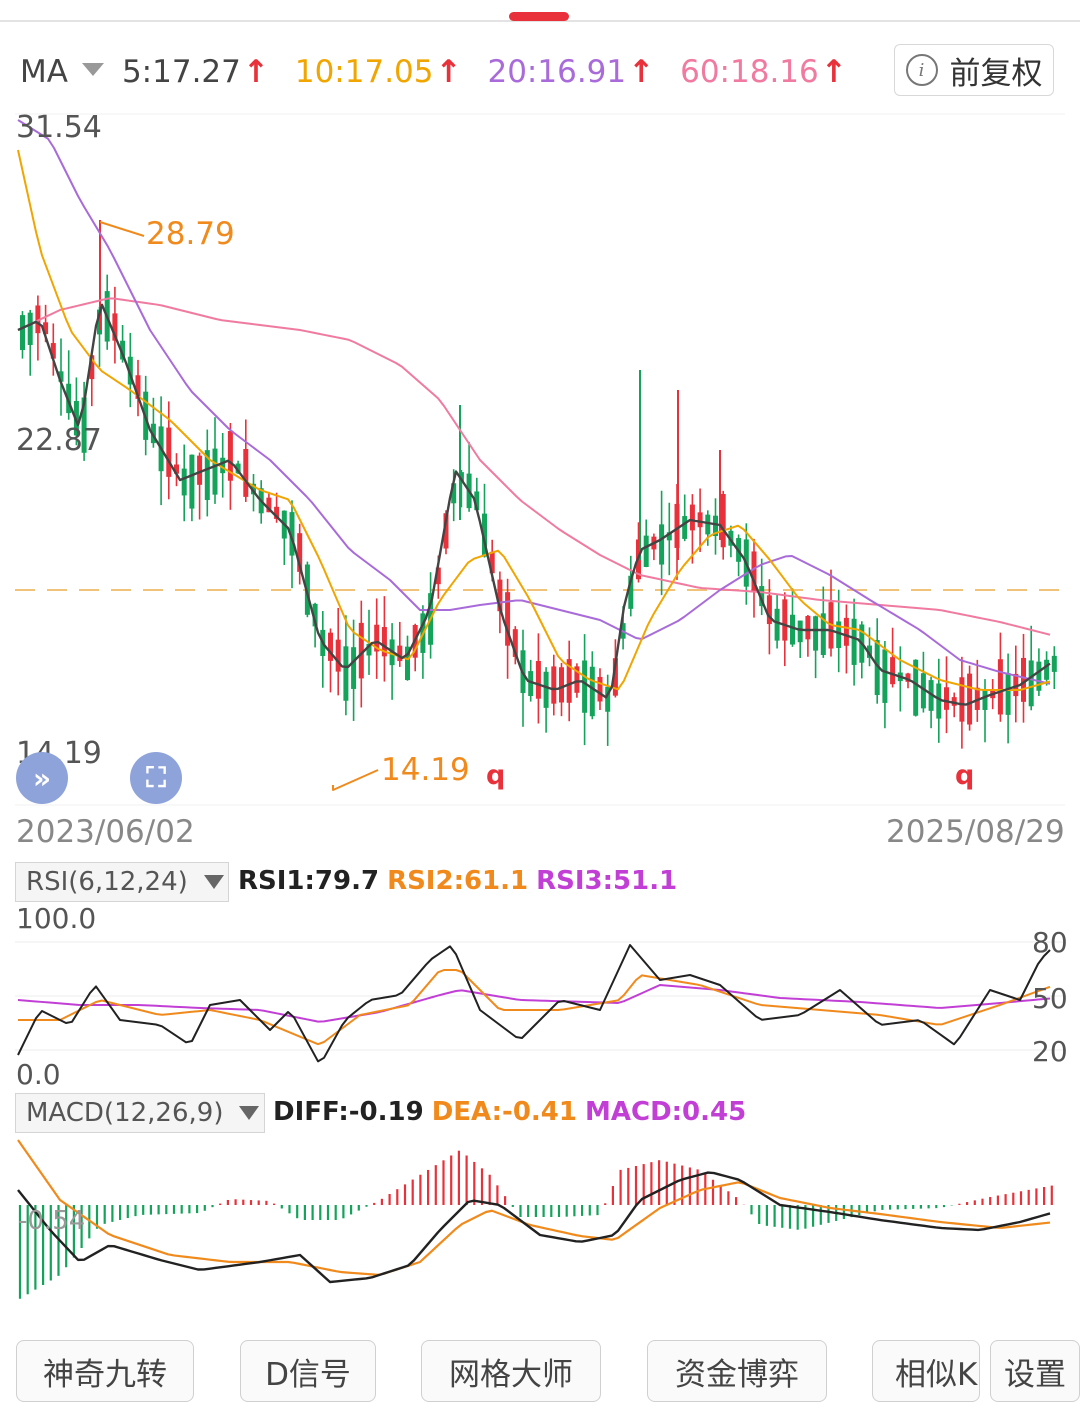 The image size is (1080, 1402). I want to click on rsi2-value: RSI2:61.1, so click(458, 881).